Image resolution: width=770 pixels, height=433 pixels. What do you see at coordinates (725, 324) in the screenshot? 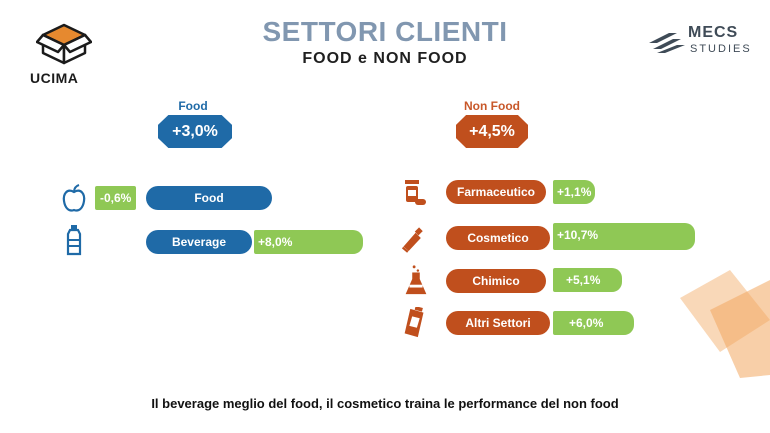
I see `decorative-shapes` at bounding box center [725, 324].